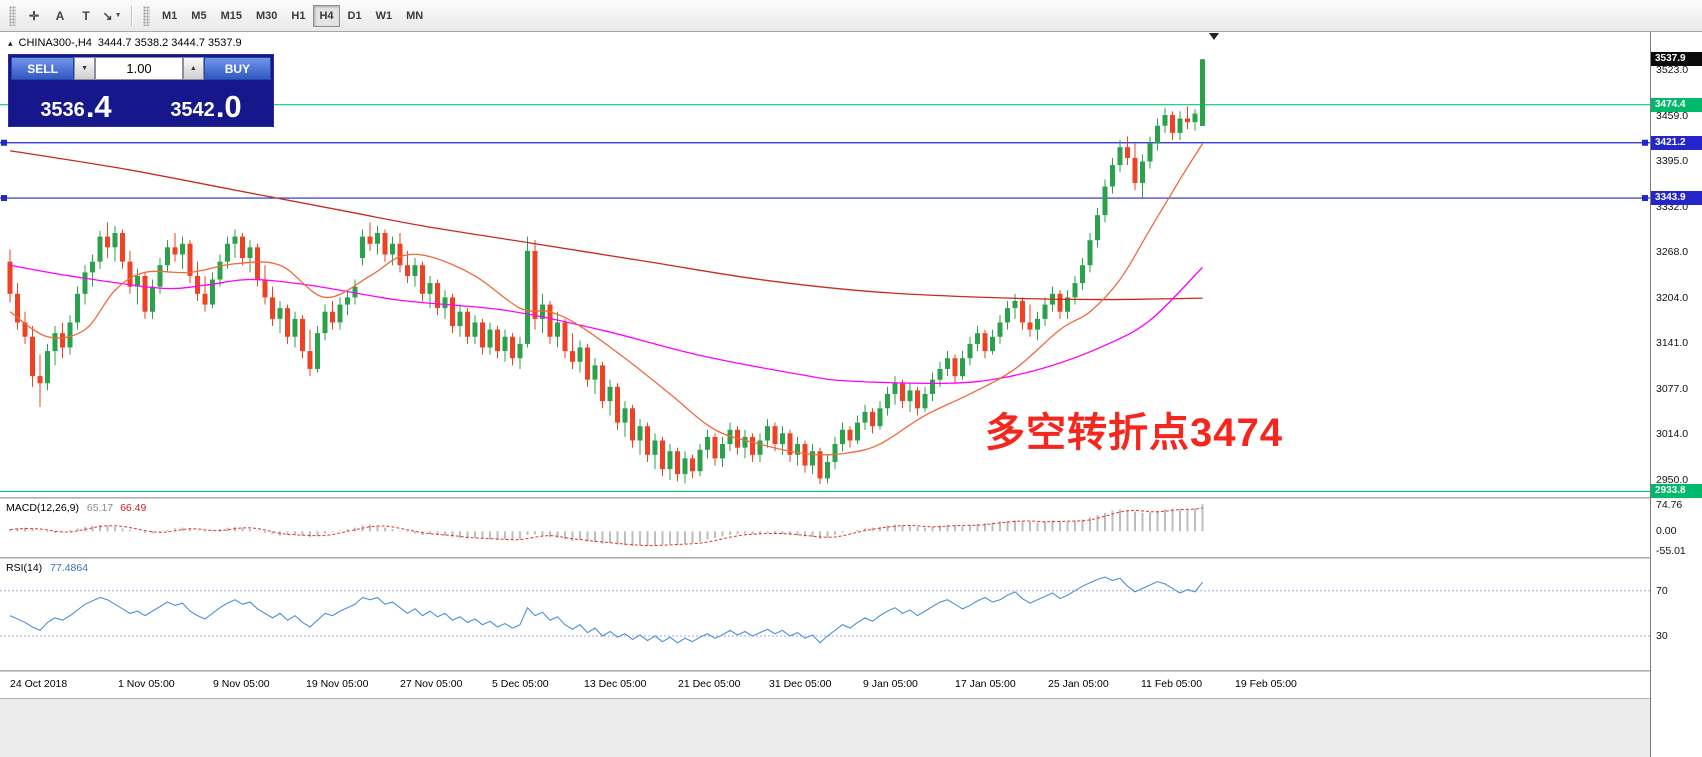 The width and height of the screenshot is (1702, 757). What do you see at coordinates (800, 684) in the screenshot?
I see `date-label: 31 Dec 05:00` at bounding box center [800, 684].